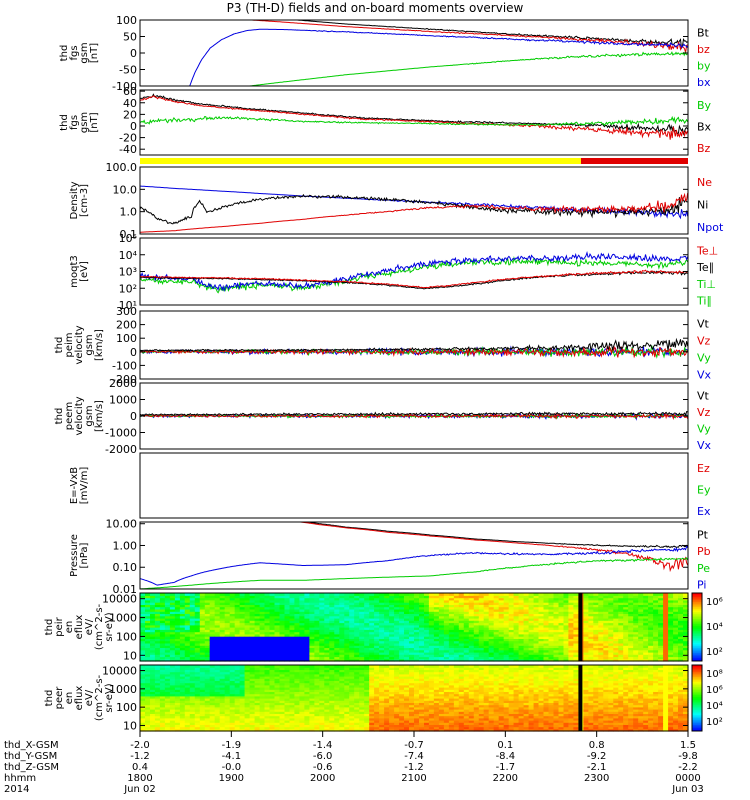 This screenshot has width=750, height=800. Describe the element at coordinates (232, 767) in the screenshot. I see `x-tick-label: -0.0` at that location.